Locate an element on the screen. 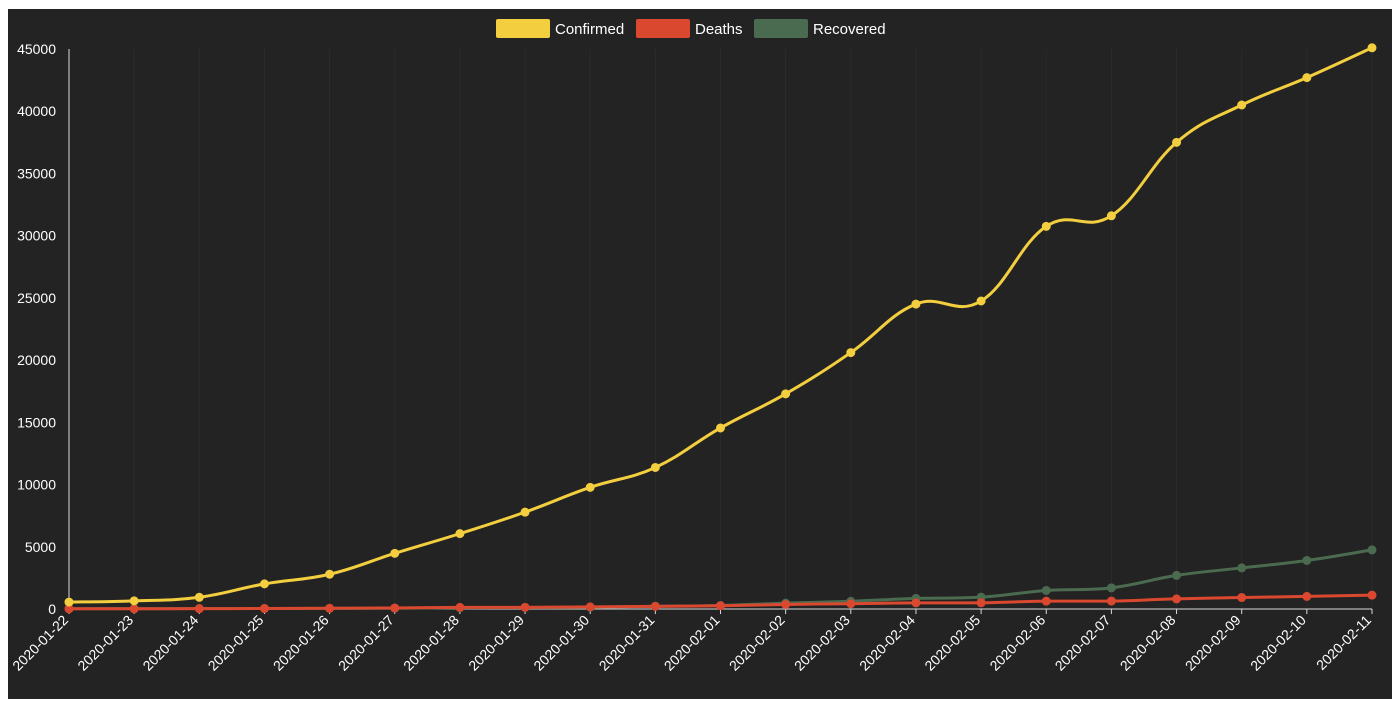  legend-swatch-recovered is located at coordinates (781, 28).